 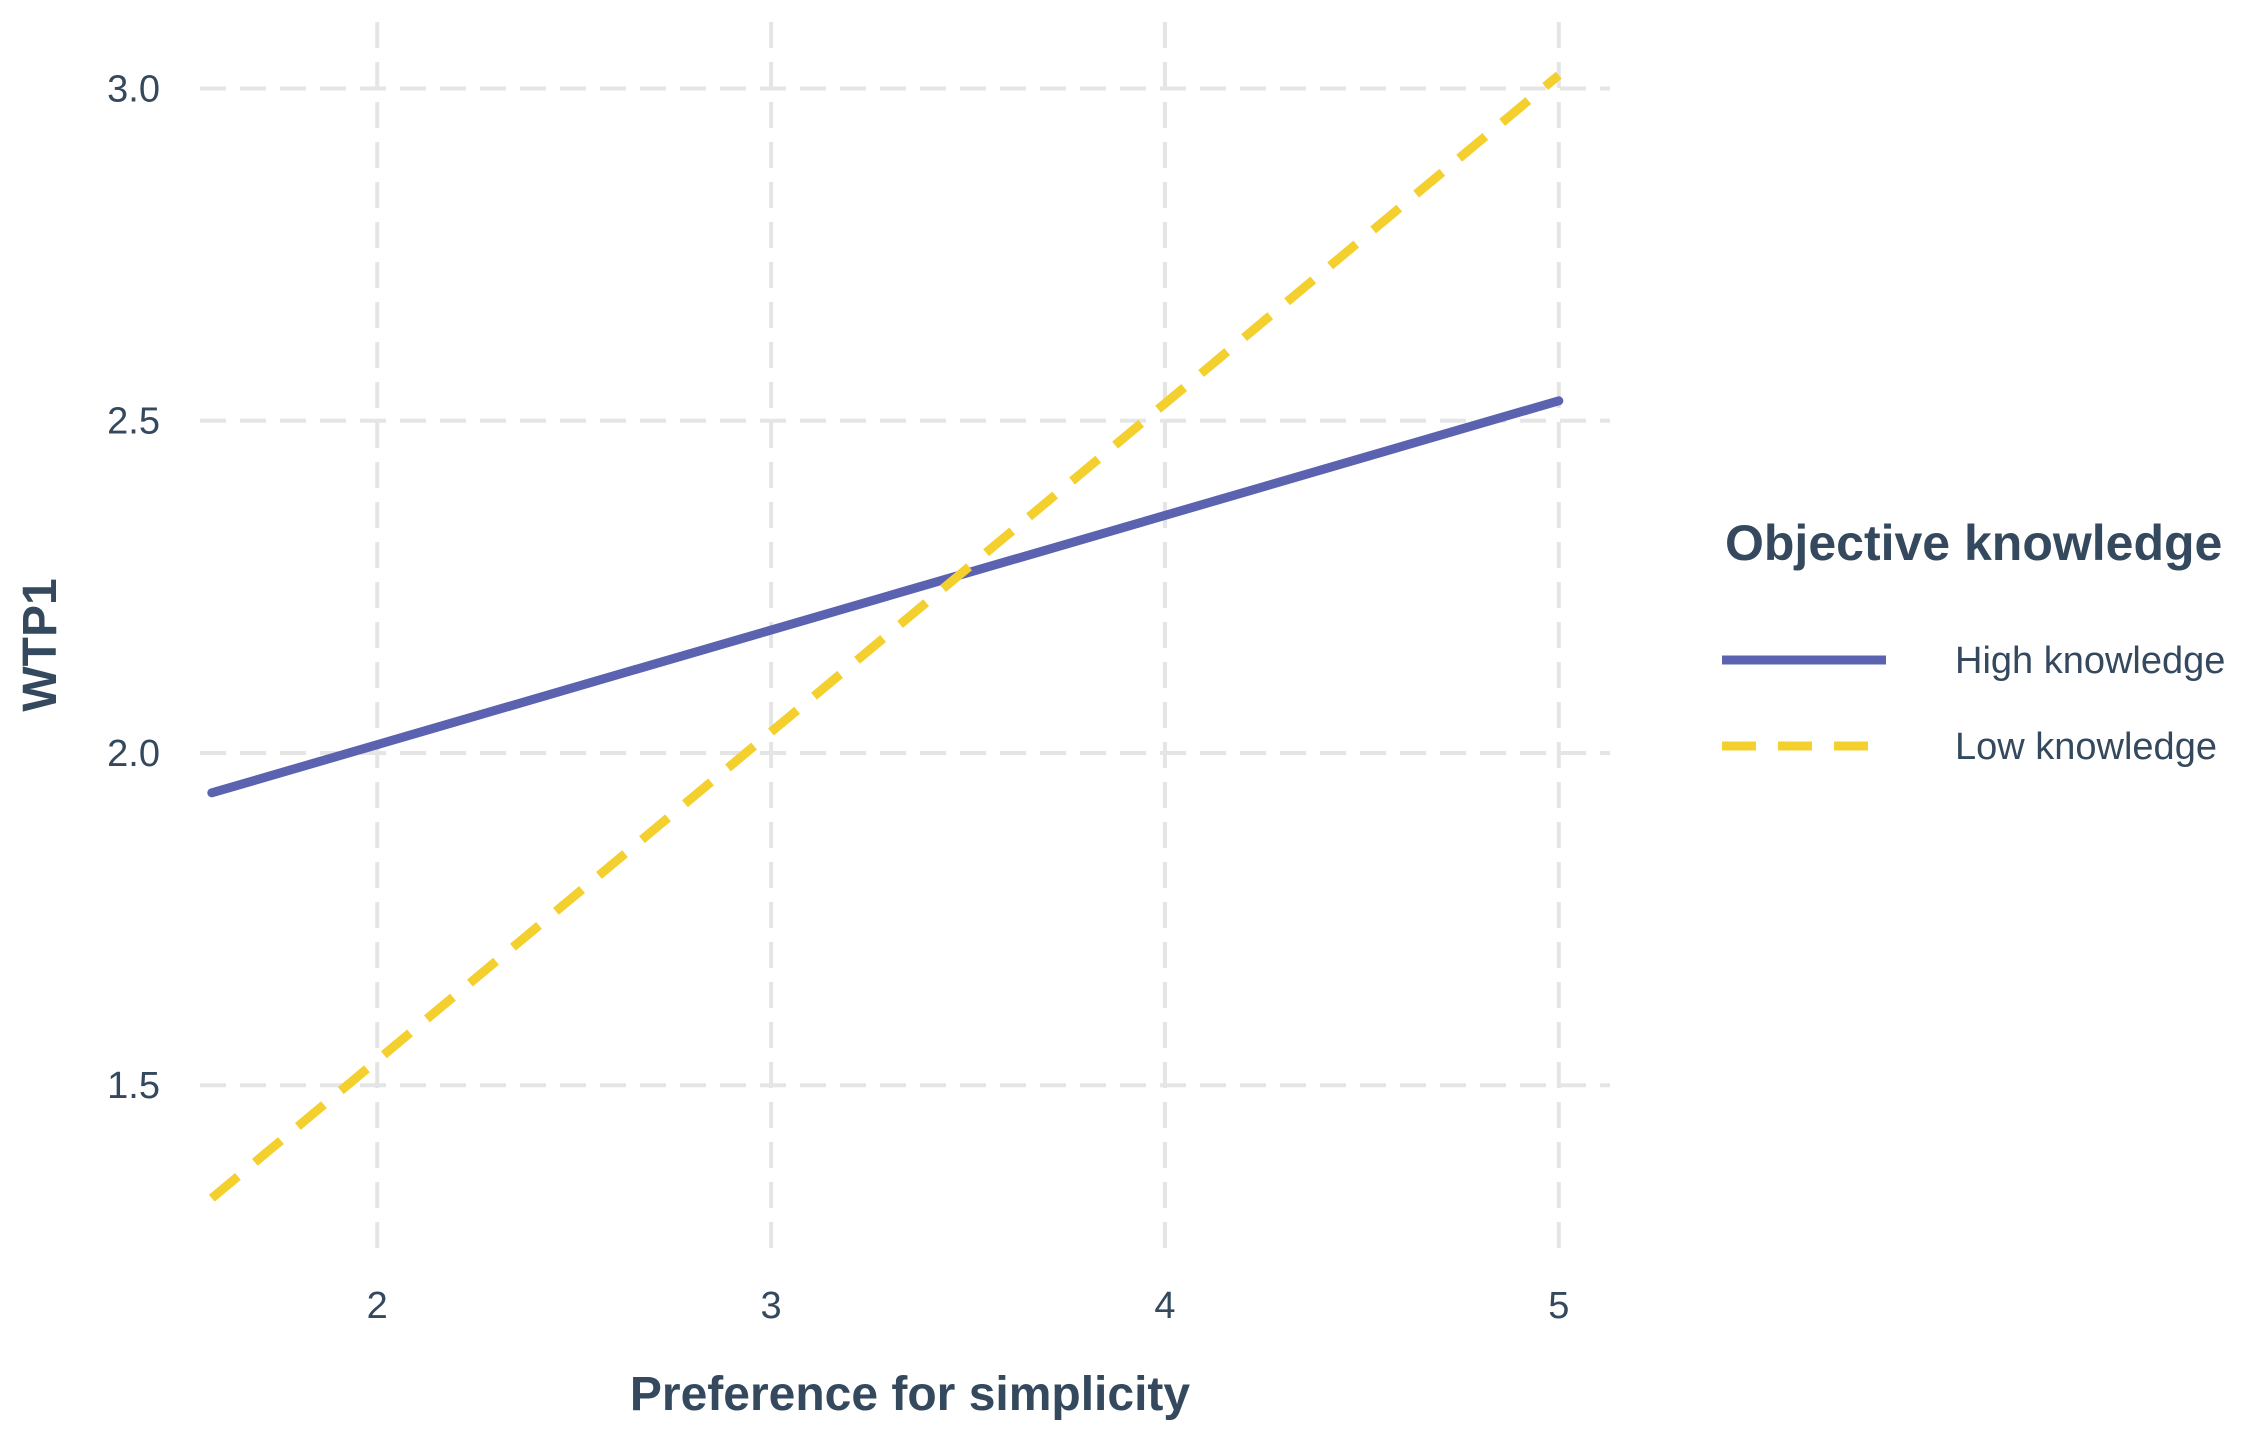 What do you see at coordinates (968, 1306) in the screenshot?
I see `x-axis-ticks: 2 3 4 5` at bounding box center [968, 1306].